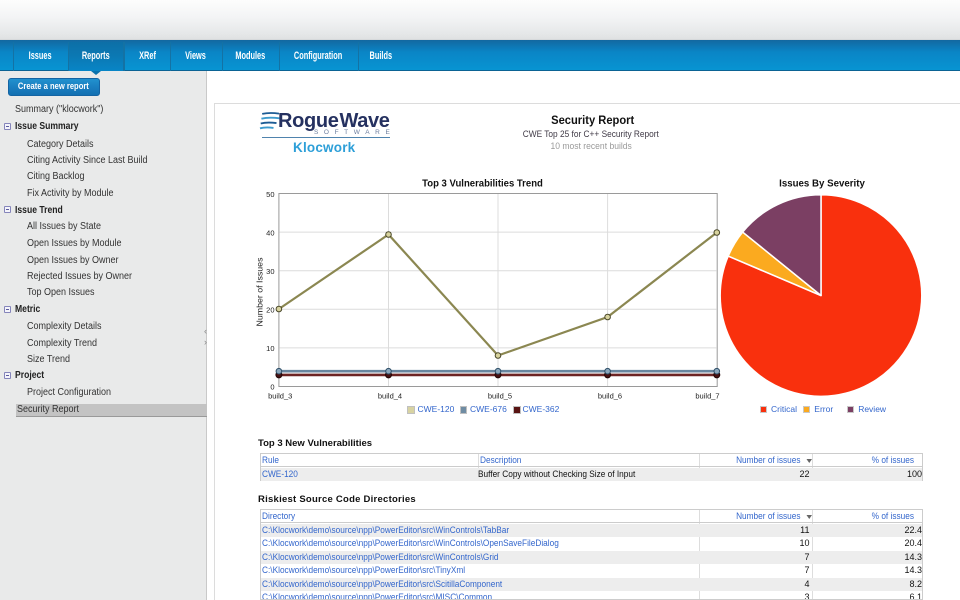  I want to click on svg-text: 10, so click(270, 348).